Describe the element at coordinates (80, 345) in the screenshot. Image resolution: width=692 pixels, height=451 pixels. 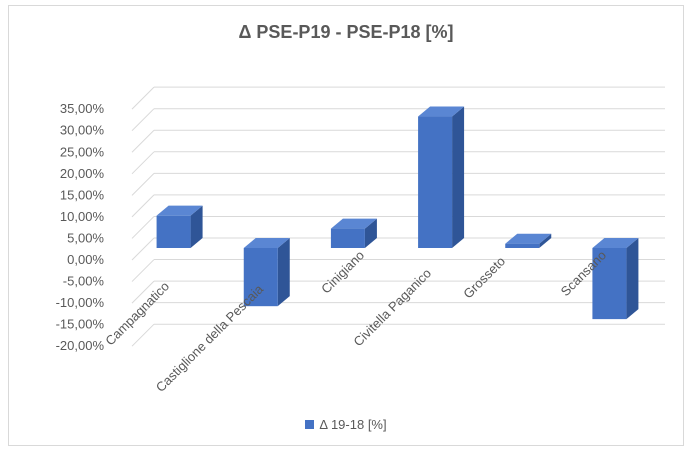
I see `y-tick-label: -20,00%` at that location.